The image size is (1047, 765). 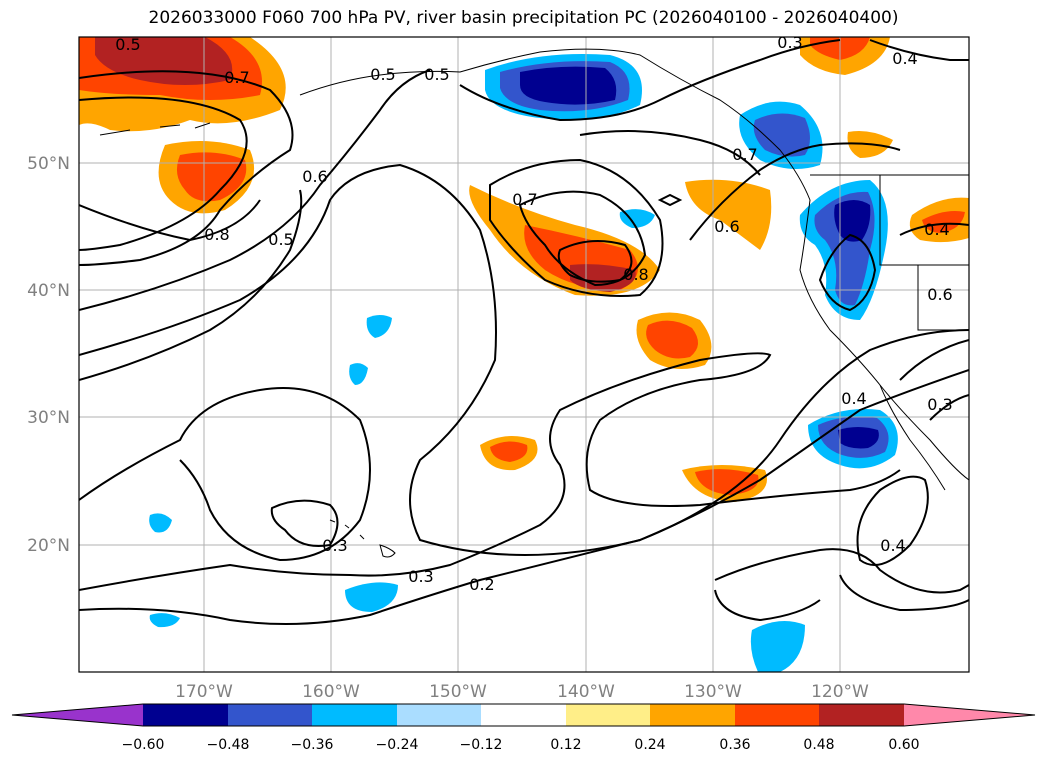 What do you see at coordinates (884, 340) in the screenshot?
I see `coast-west-us` at bounding box center [884, 340].